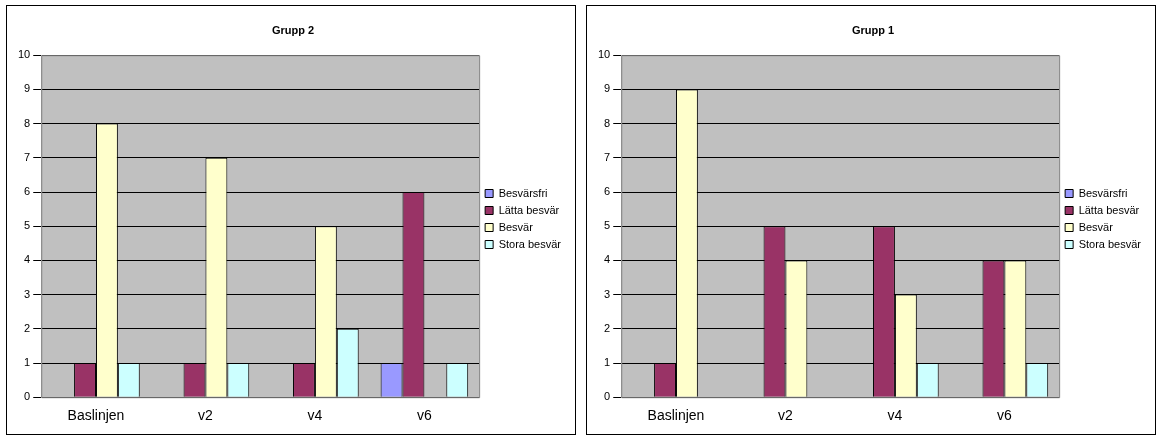  What do you see at coordinates (293, 29) in the screenshot?
I see `chart-title: Grupp 2` at bounding box center [293, 29].